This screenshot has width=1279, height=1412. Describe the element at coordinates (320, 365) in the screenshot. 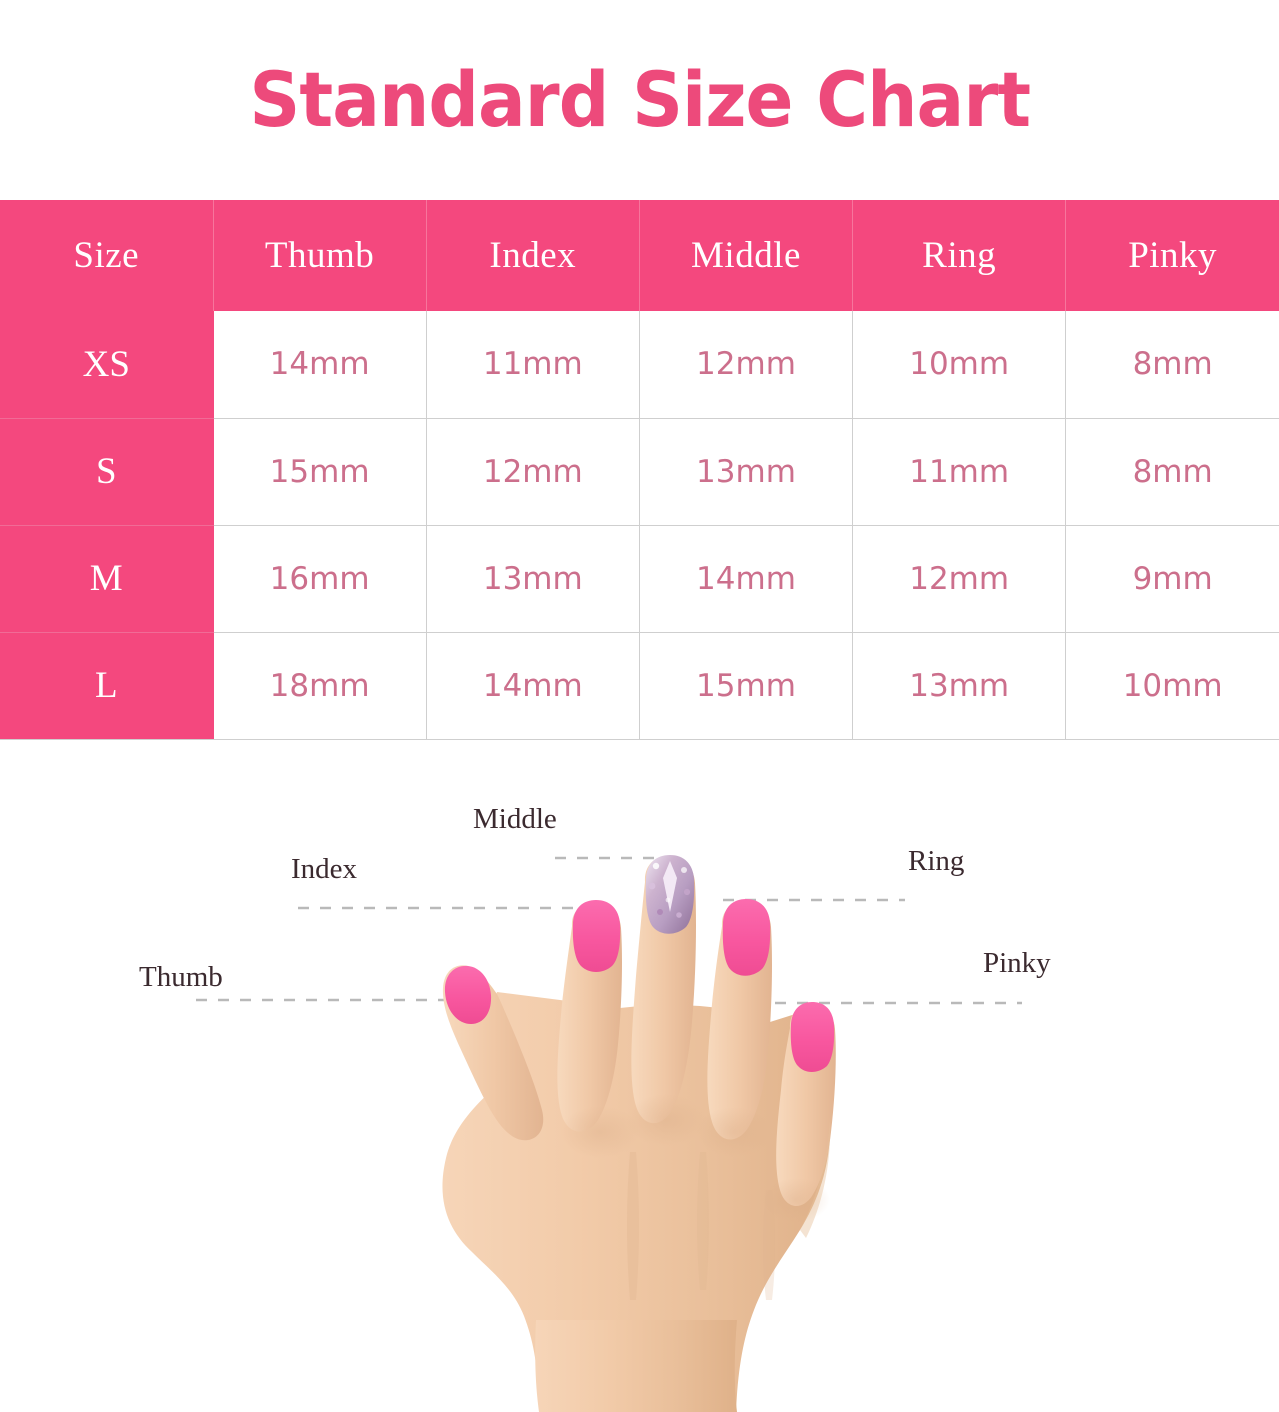

I see `cell-thumb-xs: 14mm` at that location.